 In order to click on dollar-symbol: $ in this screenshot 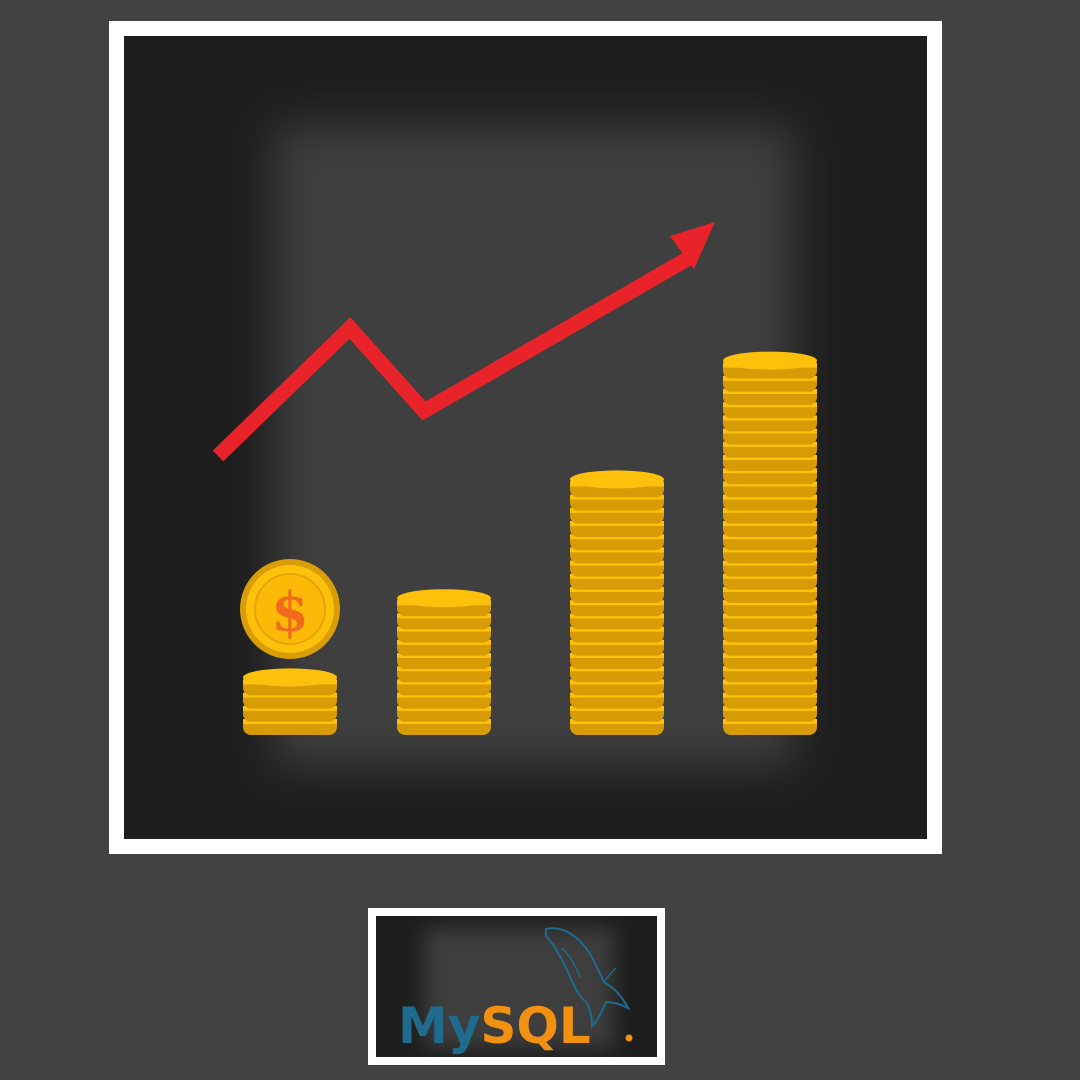, I will do `click(290, 612)`.